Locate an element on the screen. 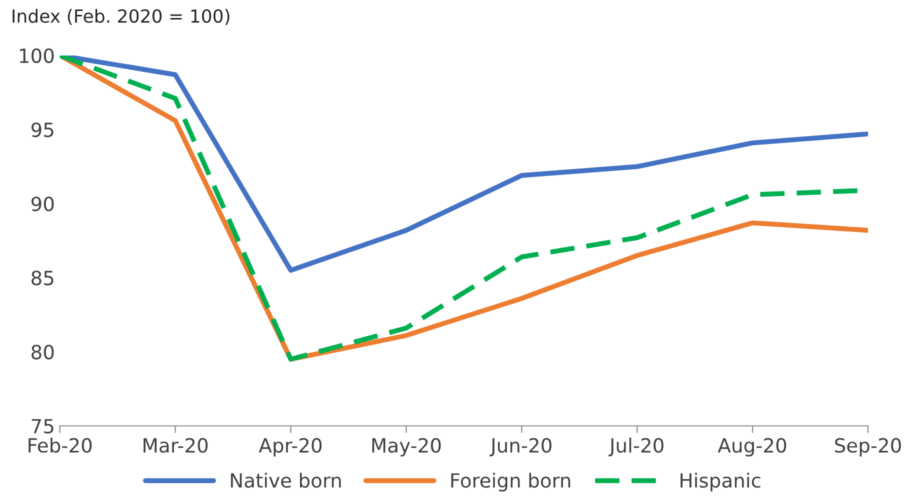 The height and width of the screenshot is (504, 907). x-tick-label: Jul-20 is located at coordinates (636, 447).